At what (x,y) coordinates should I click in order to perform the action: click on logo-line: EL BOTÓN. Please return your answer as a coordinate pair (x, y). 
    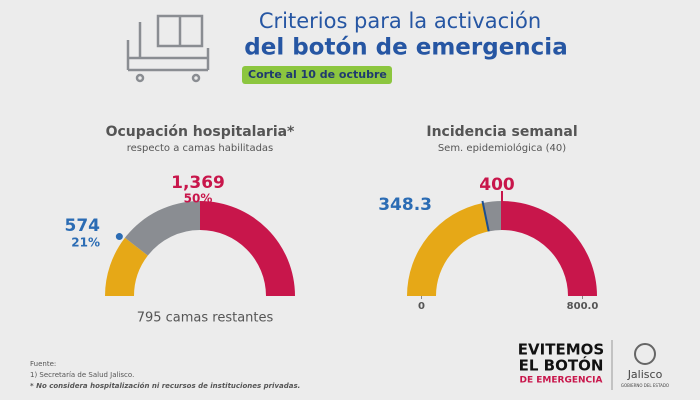
    Looking at the image, I should click on (561, 365).